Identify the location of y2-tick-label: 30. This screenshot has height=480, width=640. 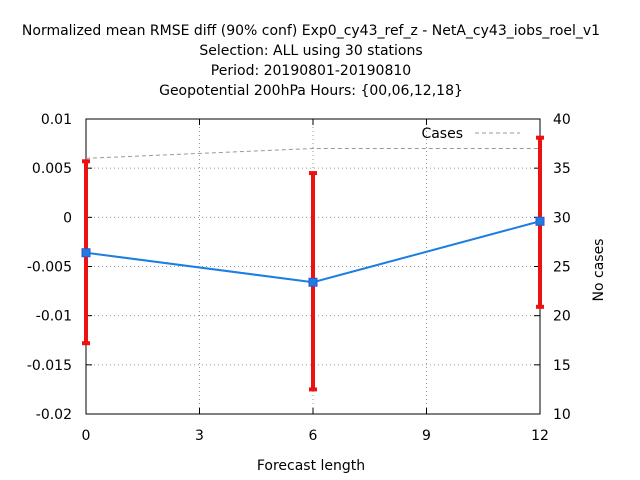
(562, 218).